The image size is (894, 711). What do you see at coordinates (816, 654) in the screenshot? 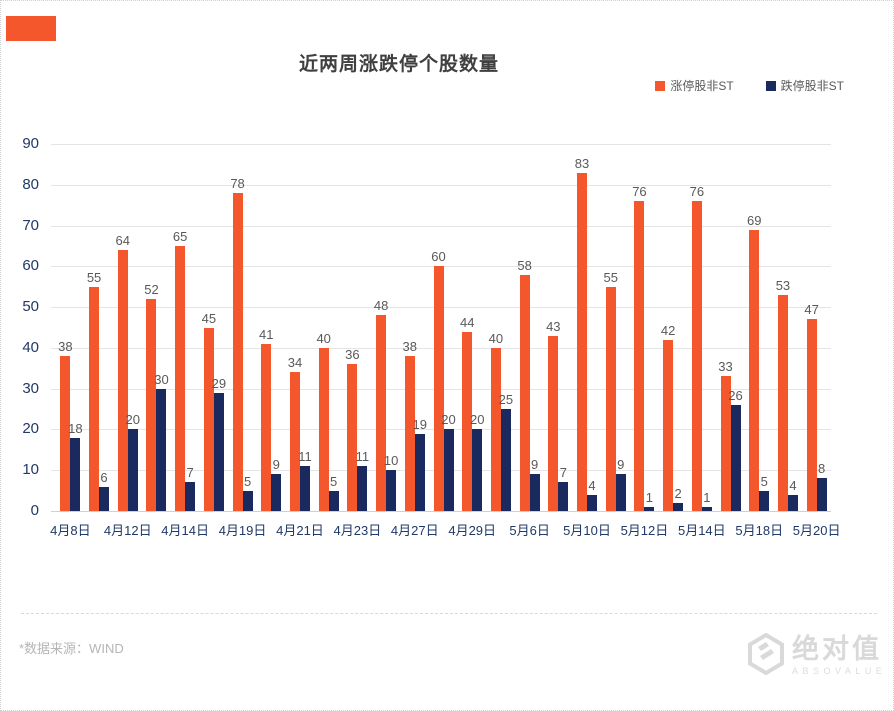
I see `absovalue-watermark: 绝对值 ABSOVALUE` at bounding box center [816, 654].